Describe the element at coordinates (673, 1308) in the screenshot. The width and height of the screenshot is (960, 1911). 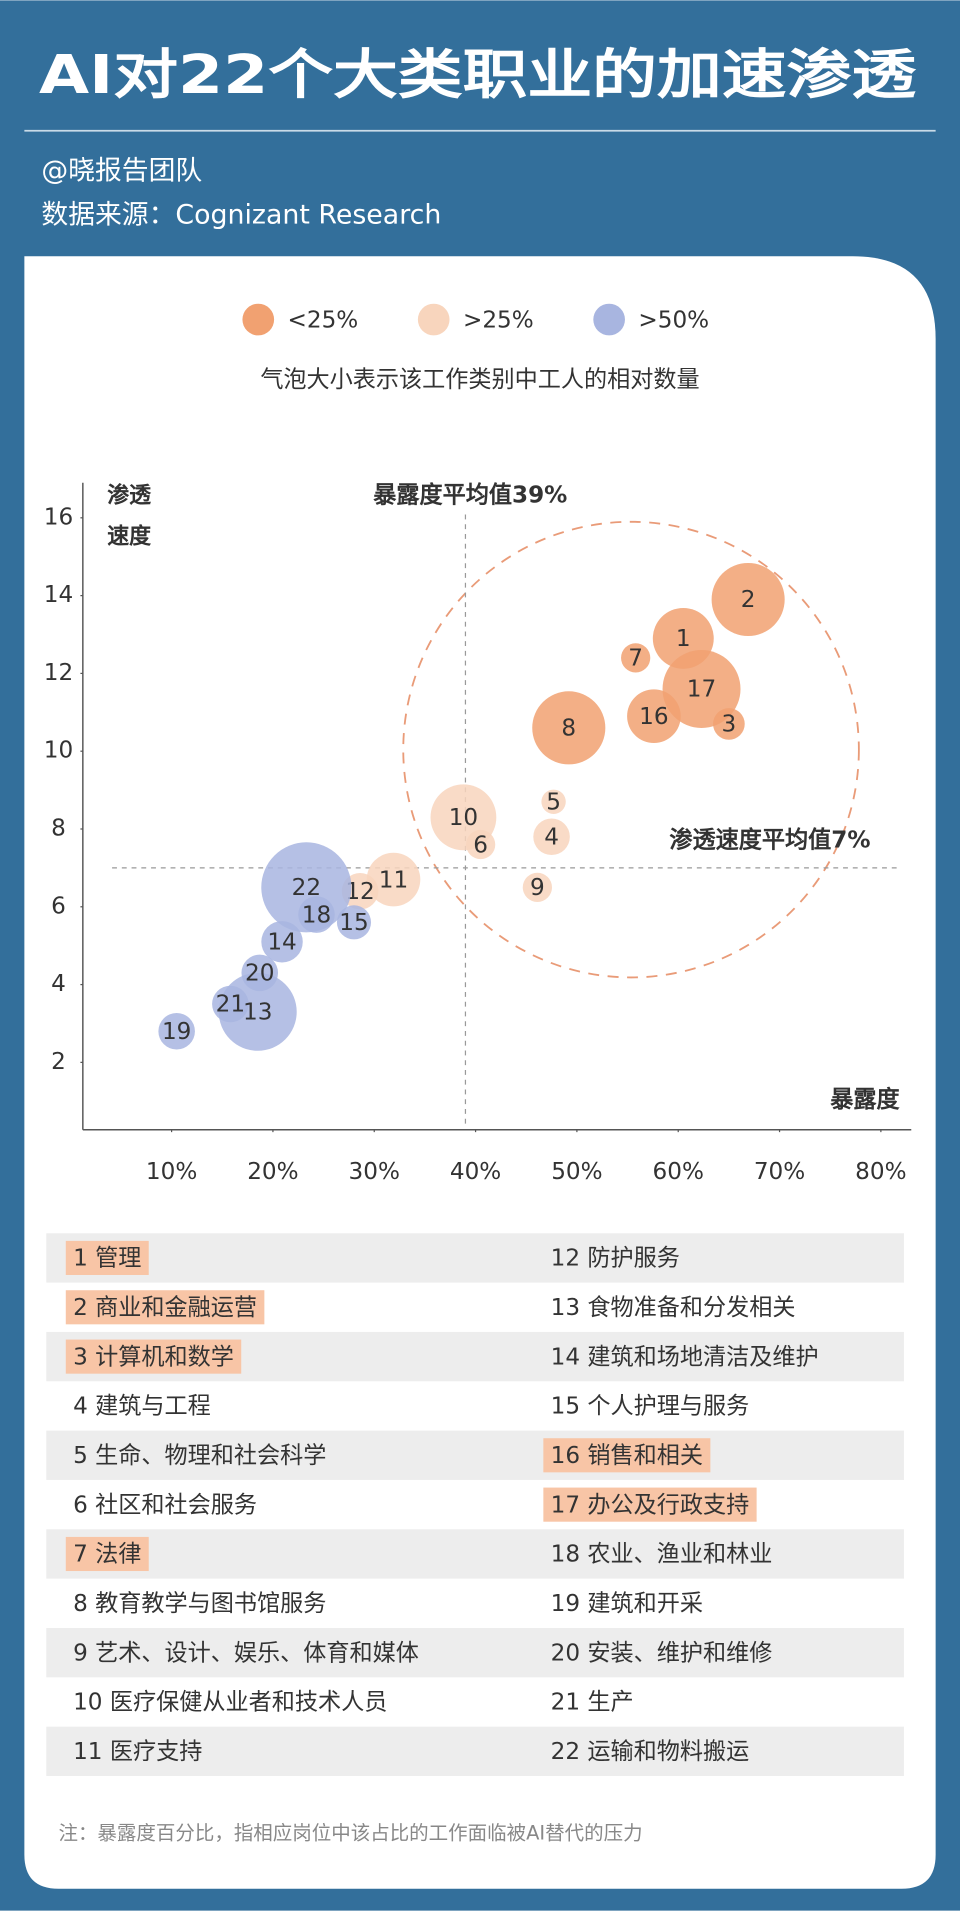
I see `table-item: 13 食物准备和分发相关` at that location.